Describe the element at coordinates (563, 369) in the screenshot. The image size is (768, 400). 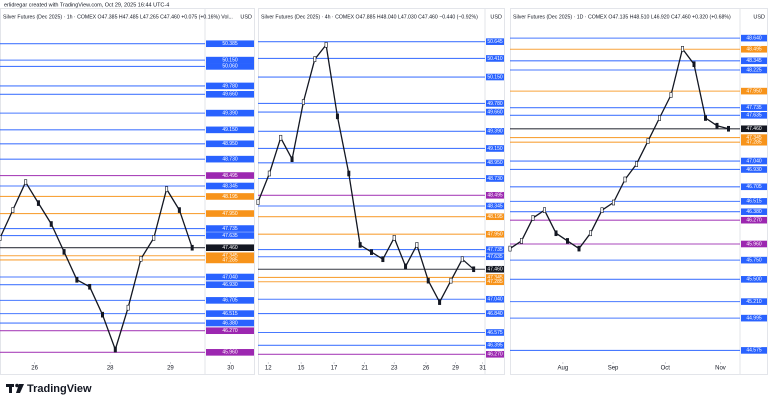
I see `x-tick-label: Aug` at that location.